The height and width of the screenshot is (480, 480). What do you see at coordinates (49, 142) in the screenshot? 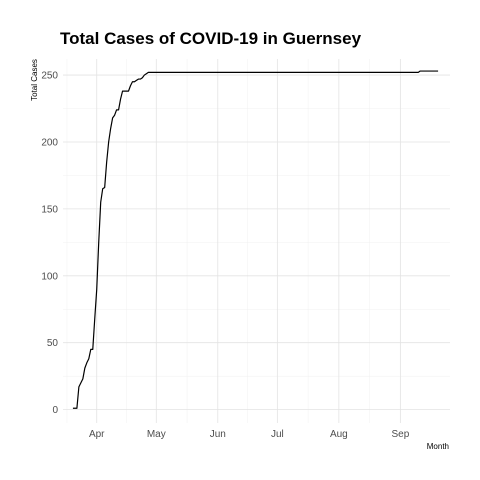
I see `y-tick-label: 200` at bounding box center [49, 142].